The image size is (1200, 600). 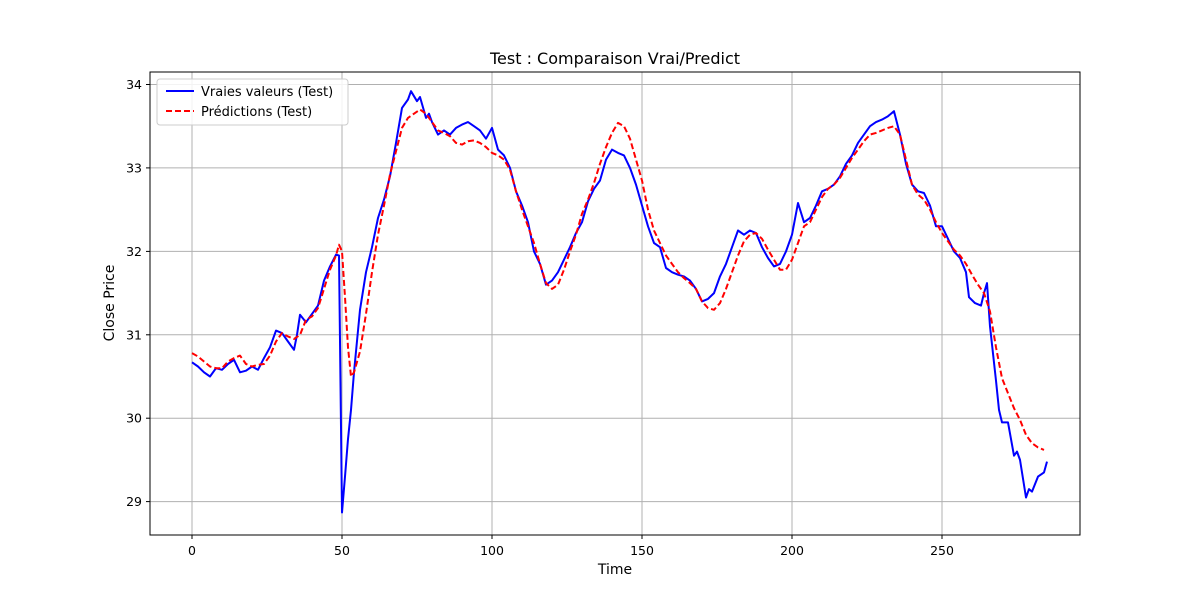 I want to click on y-tick-label: 29, so click(x=134, y=501).